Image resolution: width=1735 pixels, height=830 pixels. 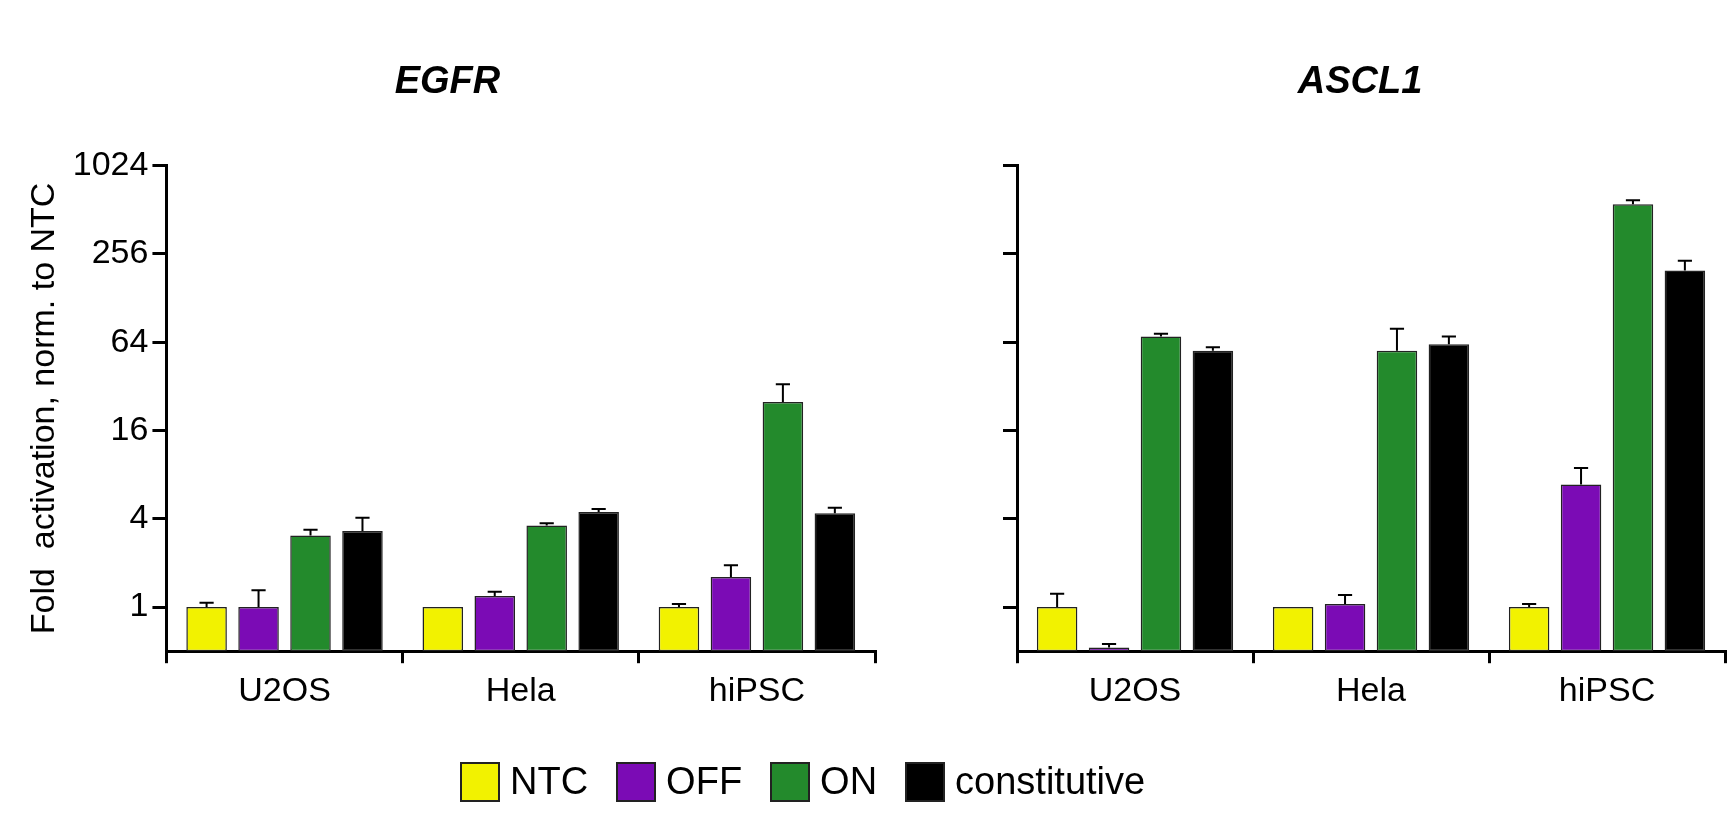 What do you see at coordinates (447, 80) in the screenshot?
I see `chart-title: EGFR` at bounding box center [447, 80].